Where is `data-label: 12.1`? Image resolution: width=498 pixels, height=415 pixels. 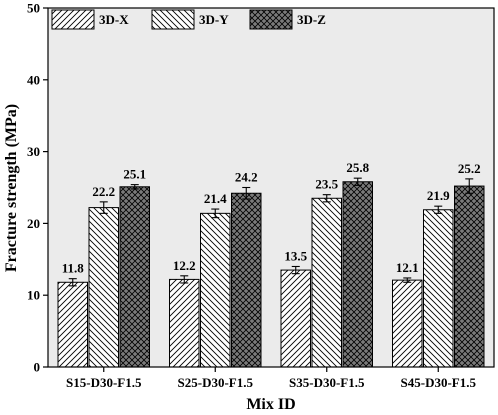 data-label: 12.1 is located at coordinates (407, 267).